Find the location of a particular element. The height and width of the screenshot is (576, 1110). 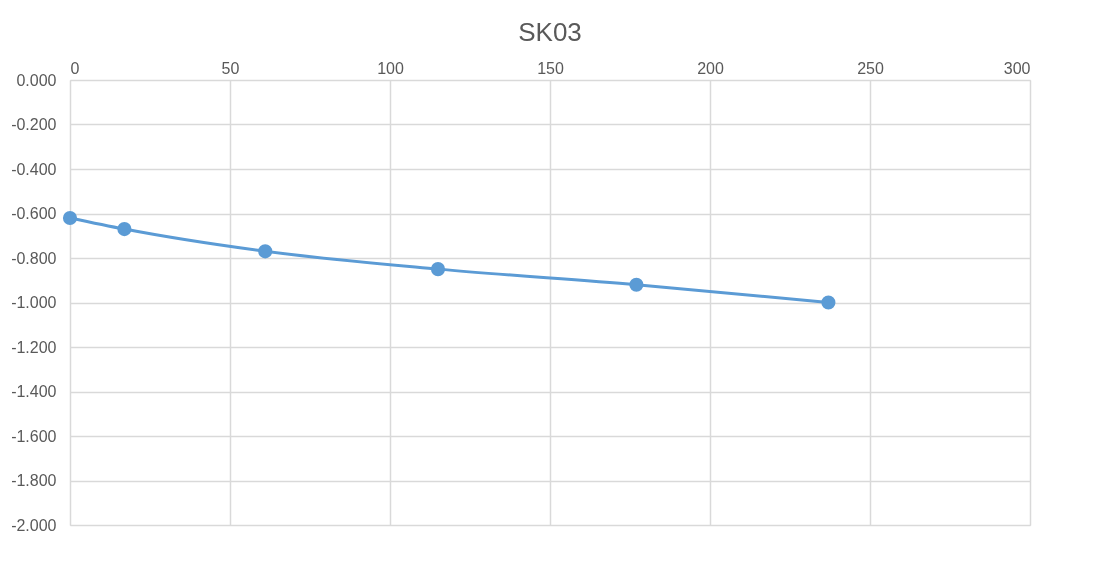

x-tick-label: 150 is located at coordinates (550, 68).